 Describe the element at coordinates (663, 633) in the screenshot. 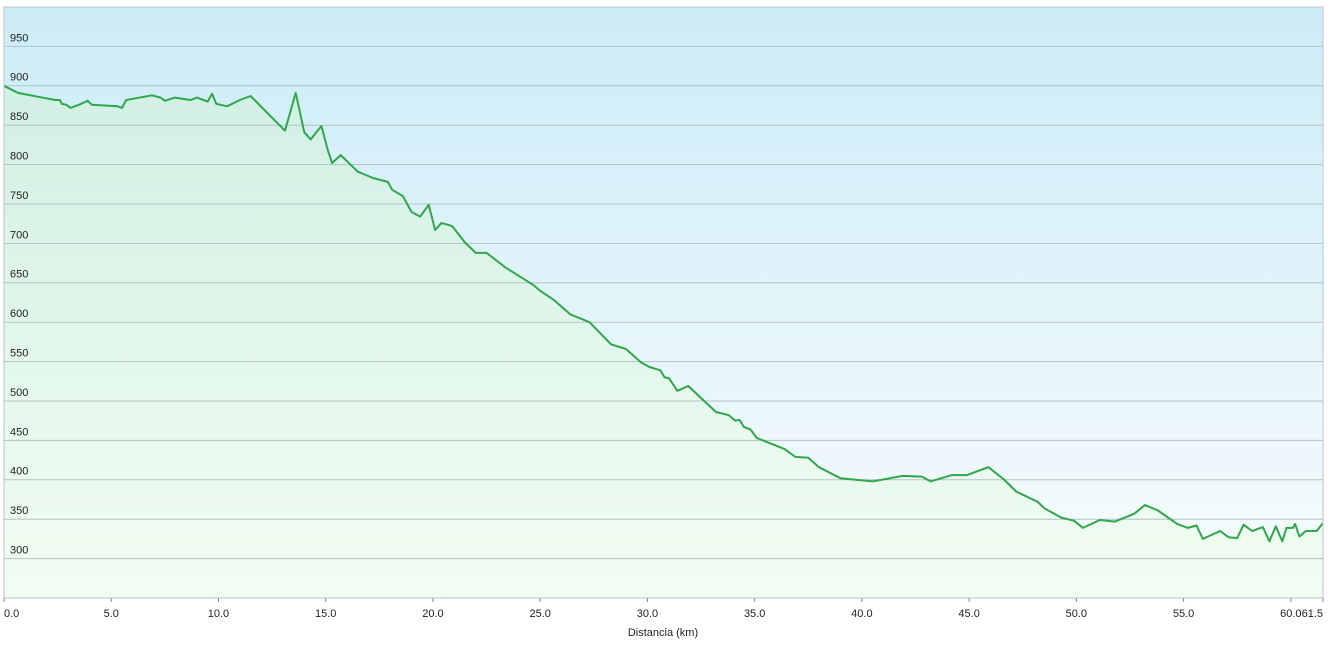

I see `x-axis-title: Distancia (km)` at that location.